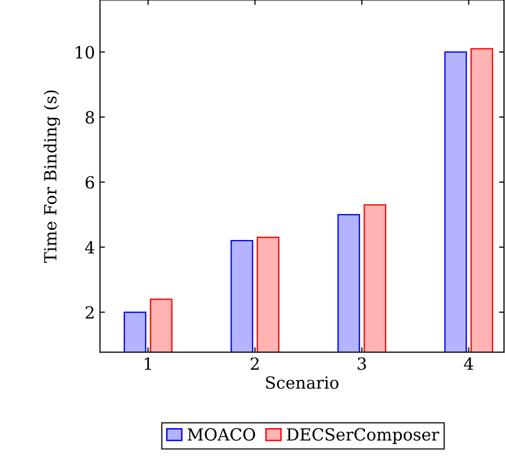 The image size is (505, 458). Describe the element at coordinates (52, 176) in the screenshot. I see `y-axis-title: Time For Binding (s)` at that location.